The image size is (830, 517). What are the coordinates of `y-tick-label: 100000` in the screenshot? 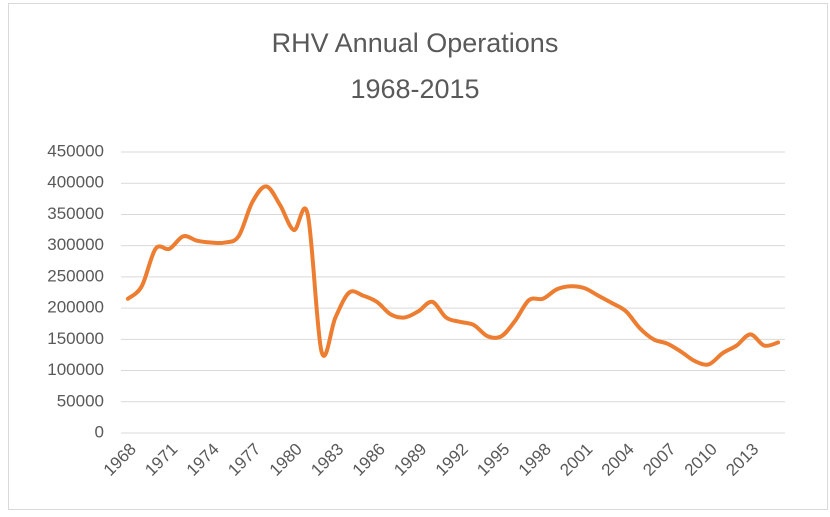 It's located at (75, 369).